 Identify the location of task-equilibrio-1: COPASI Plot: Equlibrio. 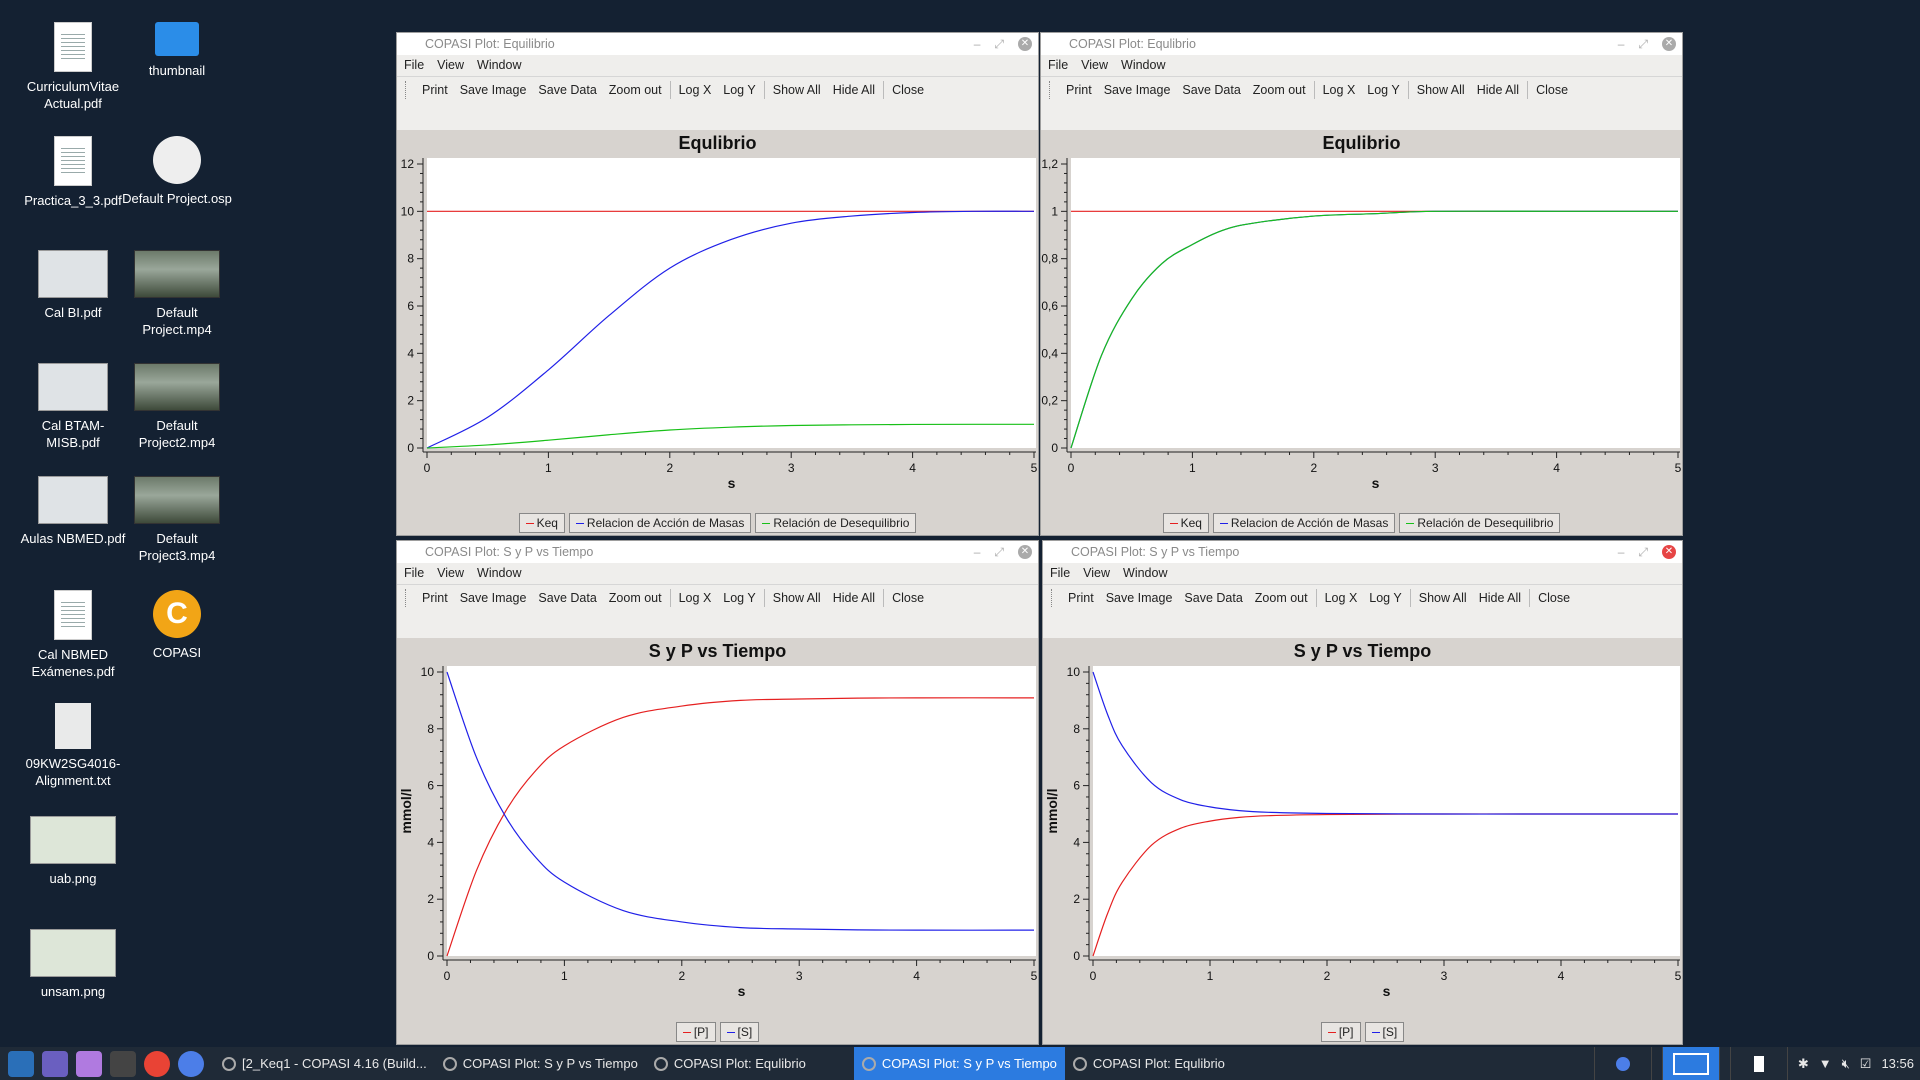
(730, 1063).